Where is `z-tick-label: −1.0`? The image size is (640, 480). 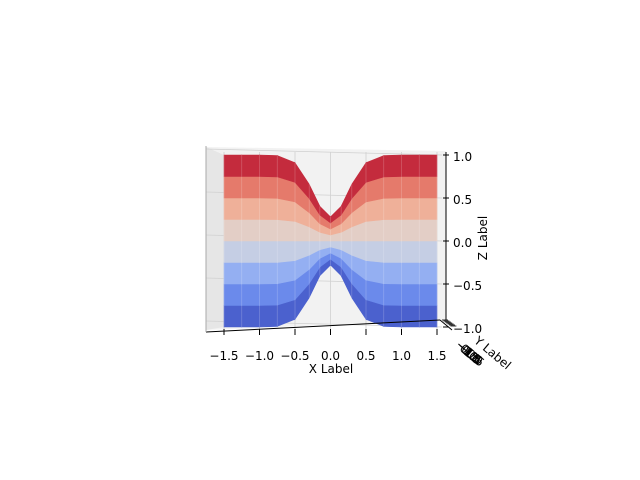 z-tick-label: −1.0 is located at coordinates (467, 329).